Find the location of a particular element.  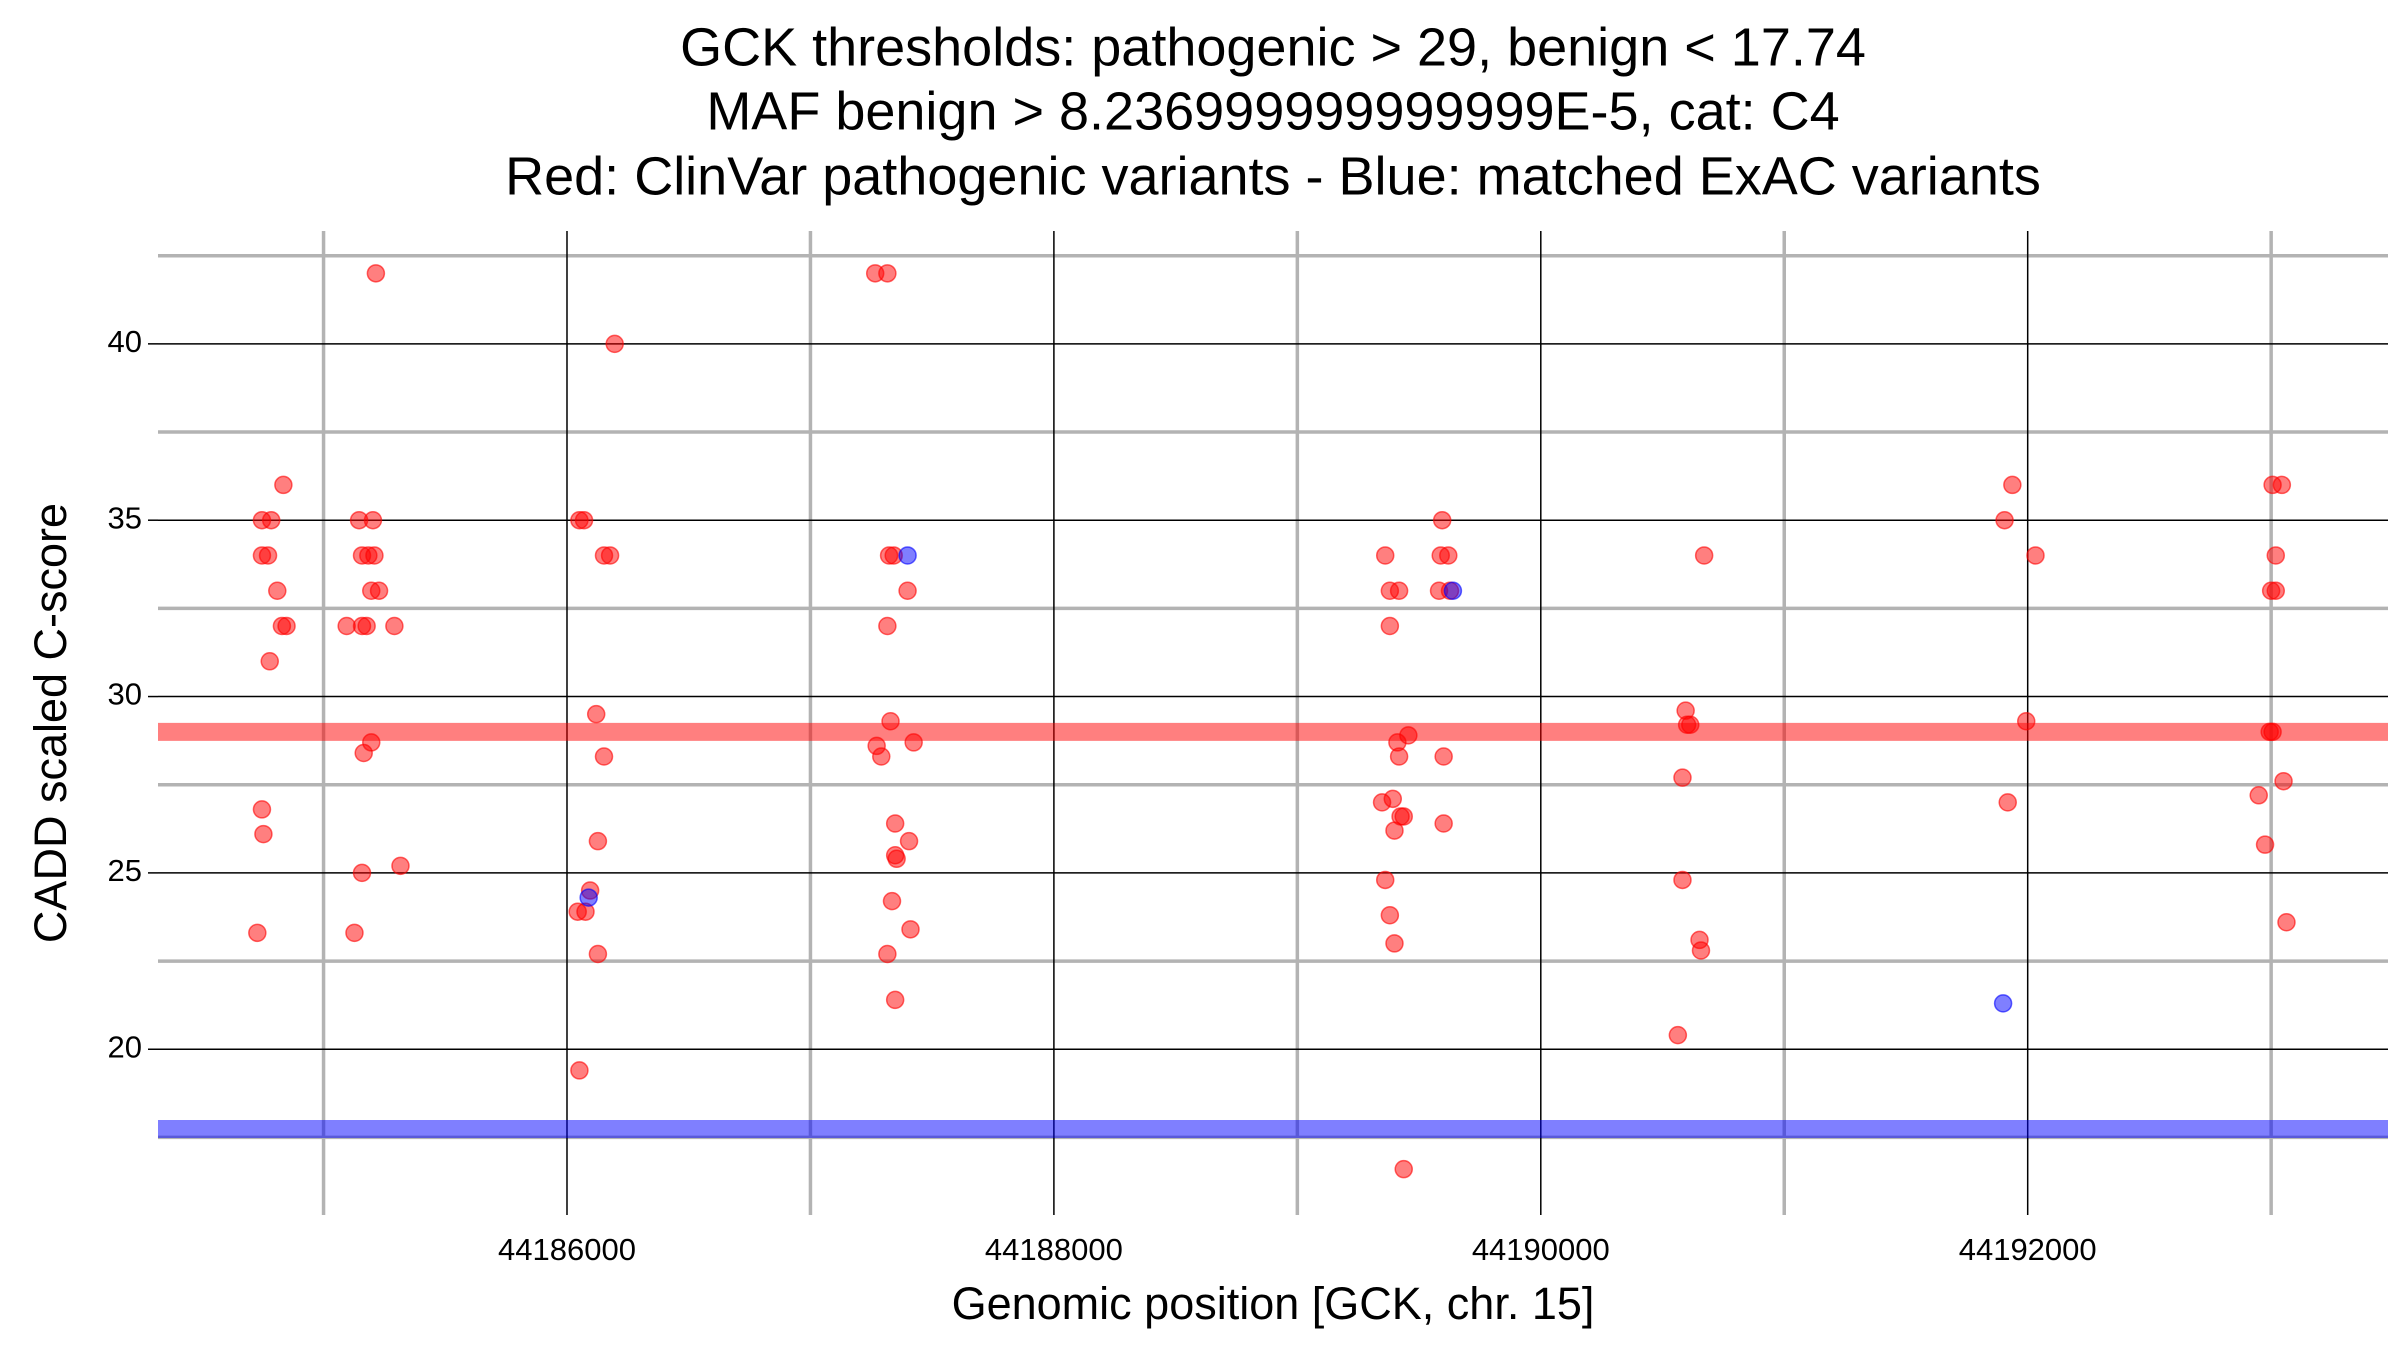

y-tick-label: 25 is located at coordinates (125, 870).